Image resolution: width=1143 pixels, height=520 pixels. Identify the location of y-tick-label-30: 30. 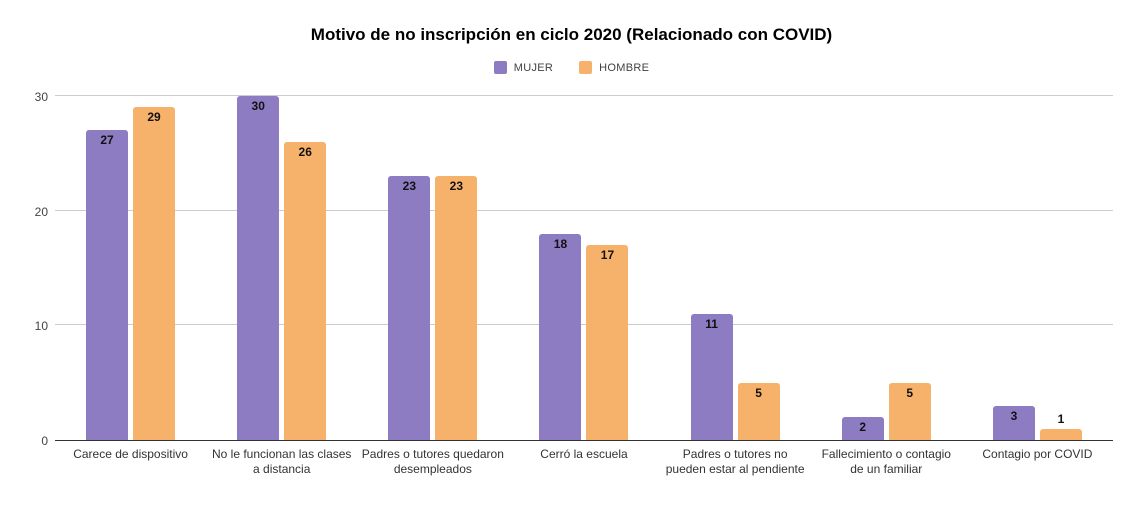
(41, 97).